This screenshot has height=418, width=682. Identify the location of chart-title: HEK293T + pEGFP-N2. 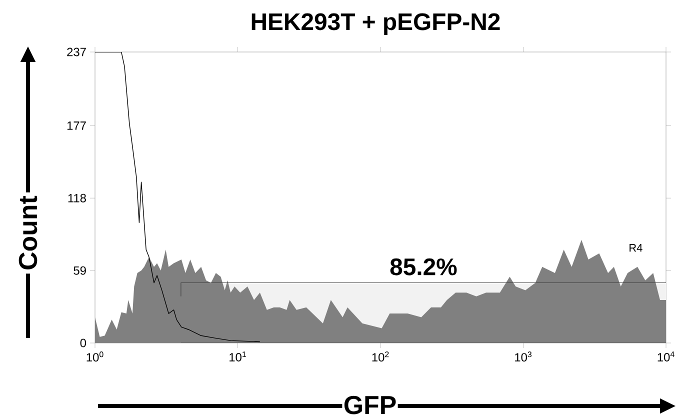
(376, 24).